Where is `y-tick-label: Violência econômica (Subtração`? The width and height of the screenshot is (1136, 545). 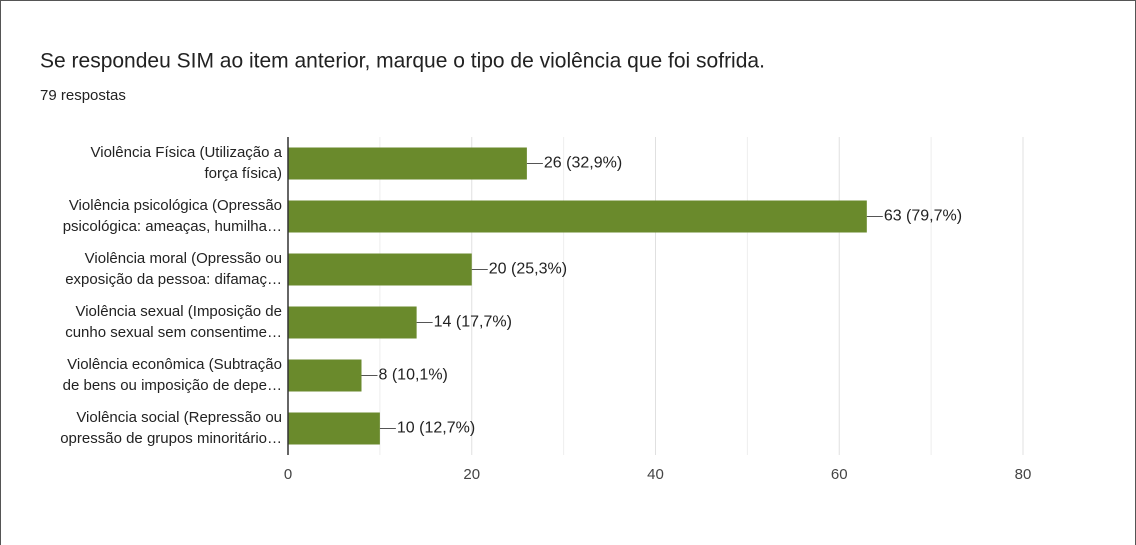
y-tick-label: Violência econômica (Subtração is located at coordinates (174, 364).